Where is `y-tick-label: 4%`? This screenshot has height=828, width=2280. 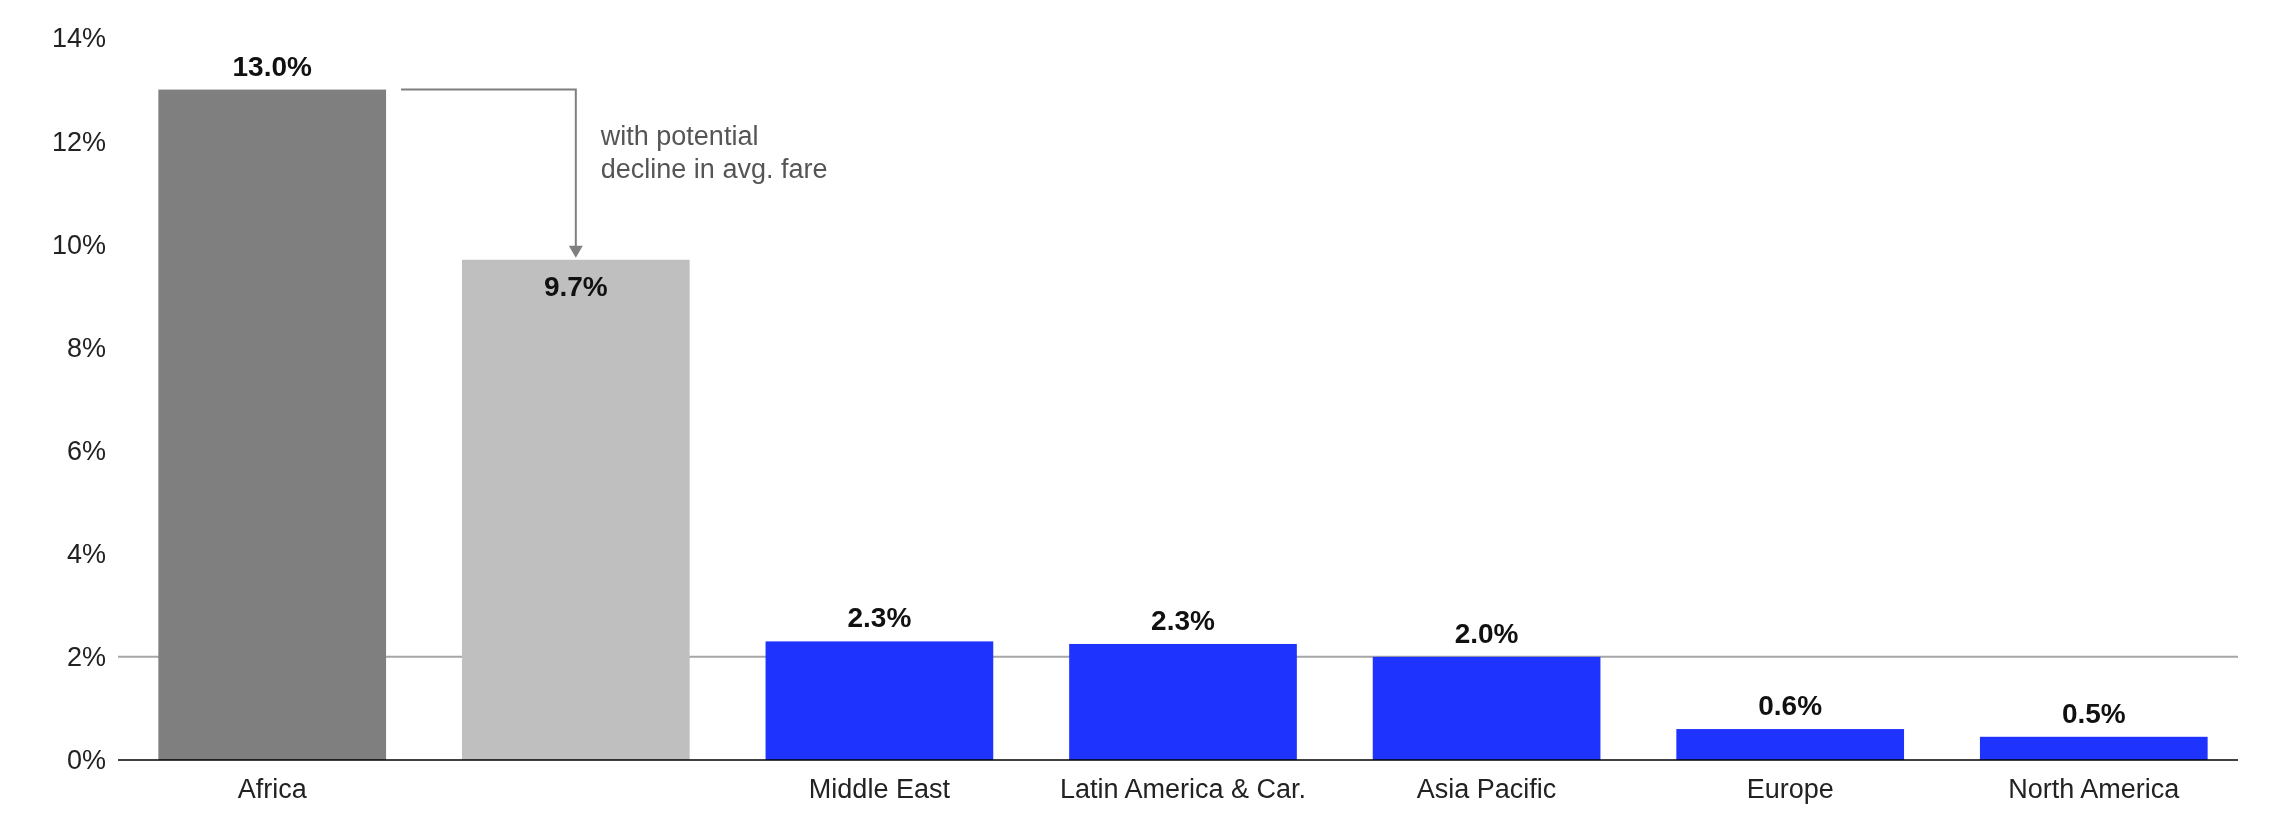
y-tick-label: 4% is located at coordinates (86, 554).